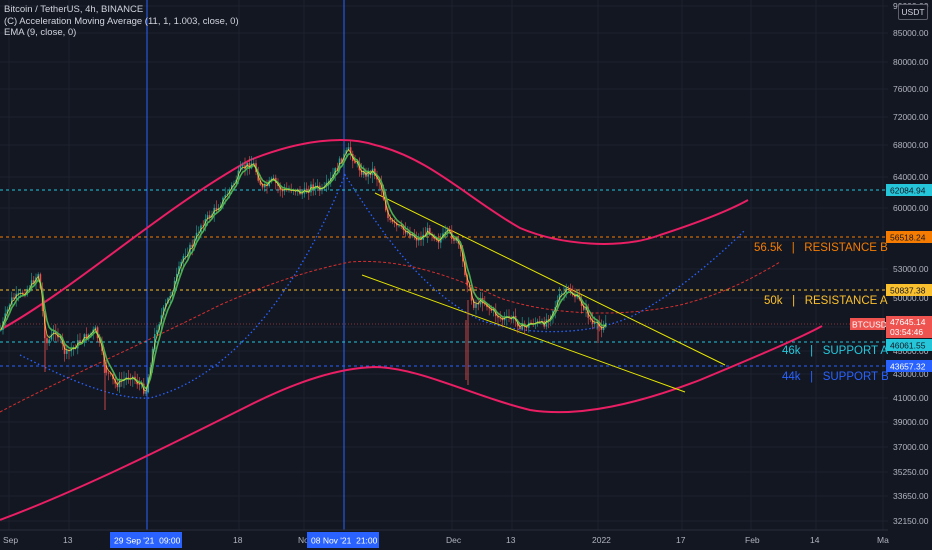 The image size is (932, 550). Describe the element at coordinates (910, 265) in the screenshot. I see `price-axis-bg` at that location.